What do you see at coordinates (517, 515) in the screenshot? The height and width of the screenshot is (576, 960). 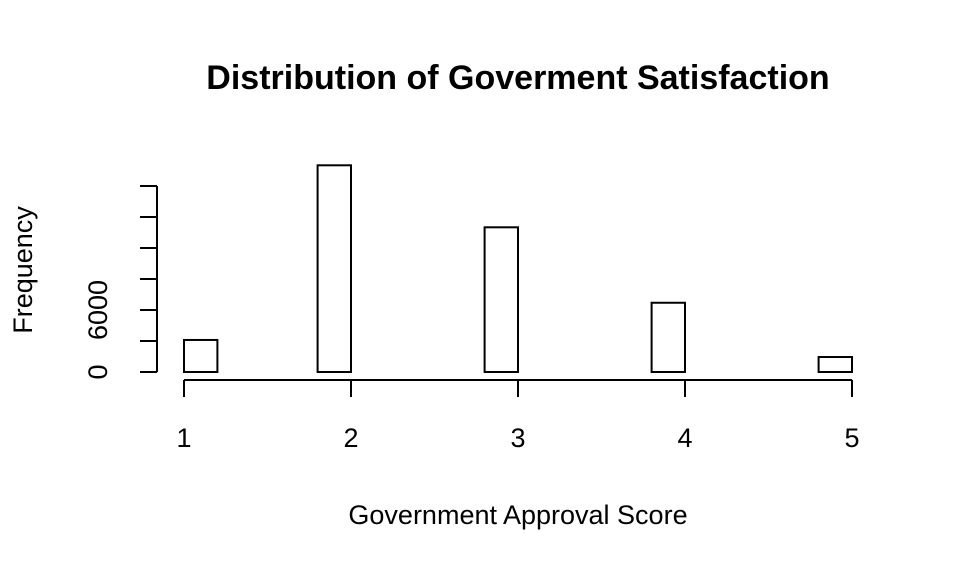 I see `x-axis-label: Government Approval Score` at bounding box center [517, 515].